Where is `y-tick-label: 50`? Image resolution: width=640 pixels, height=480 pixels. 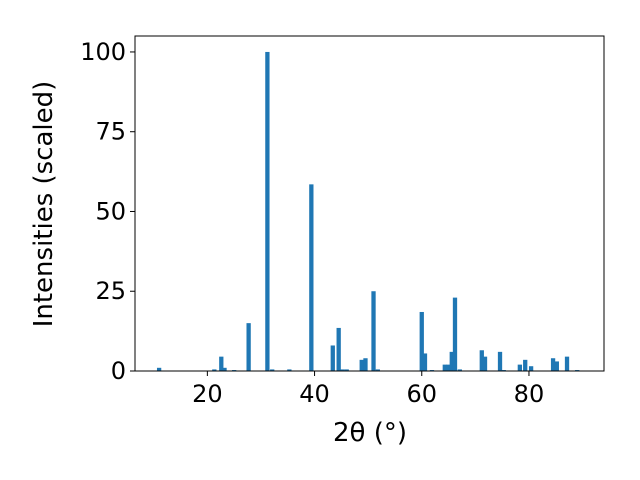 y-tick-label: 50 is located at coordinates (110, 211).